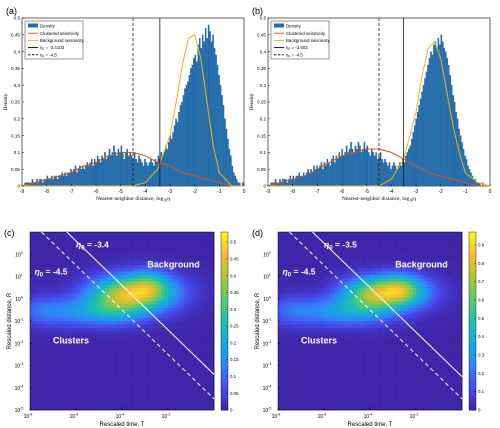 This screenshot has height=428, width=500. What do you see at coordinates (42, 275) in the screenshot?
I see `eta-subscript: 0` at bounding box center [42, 275].